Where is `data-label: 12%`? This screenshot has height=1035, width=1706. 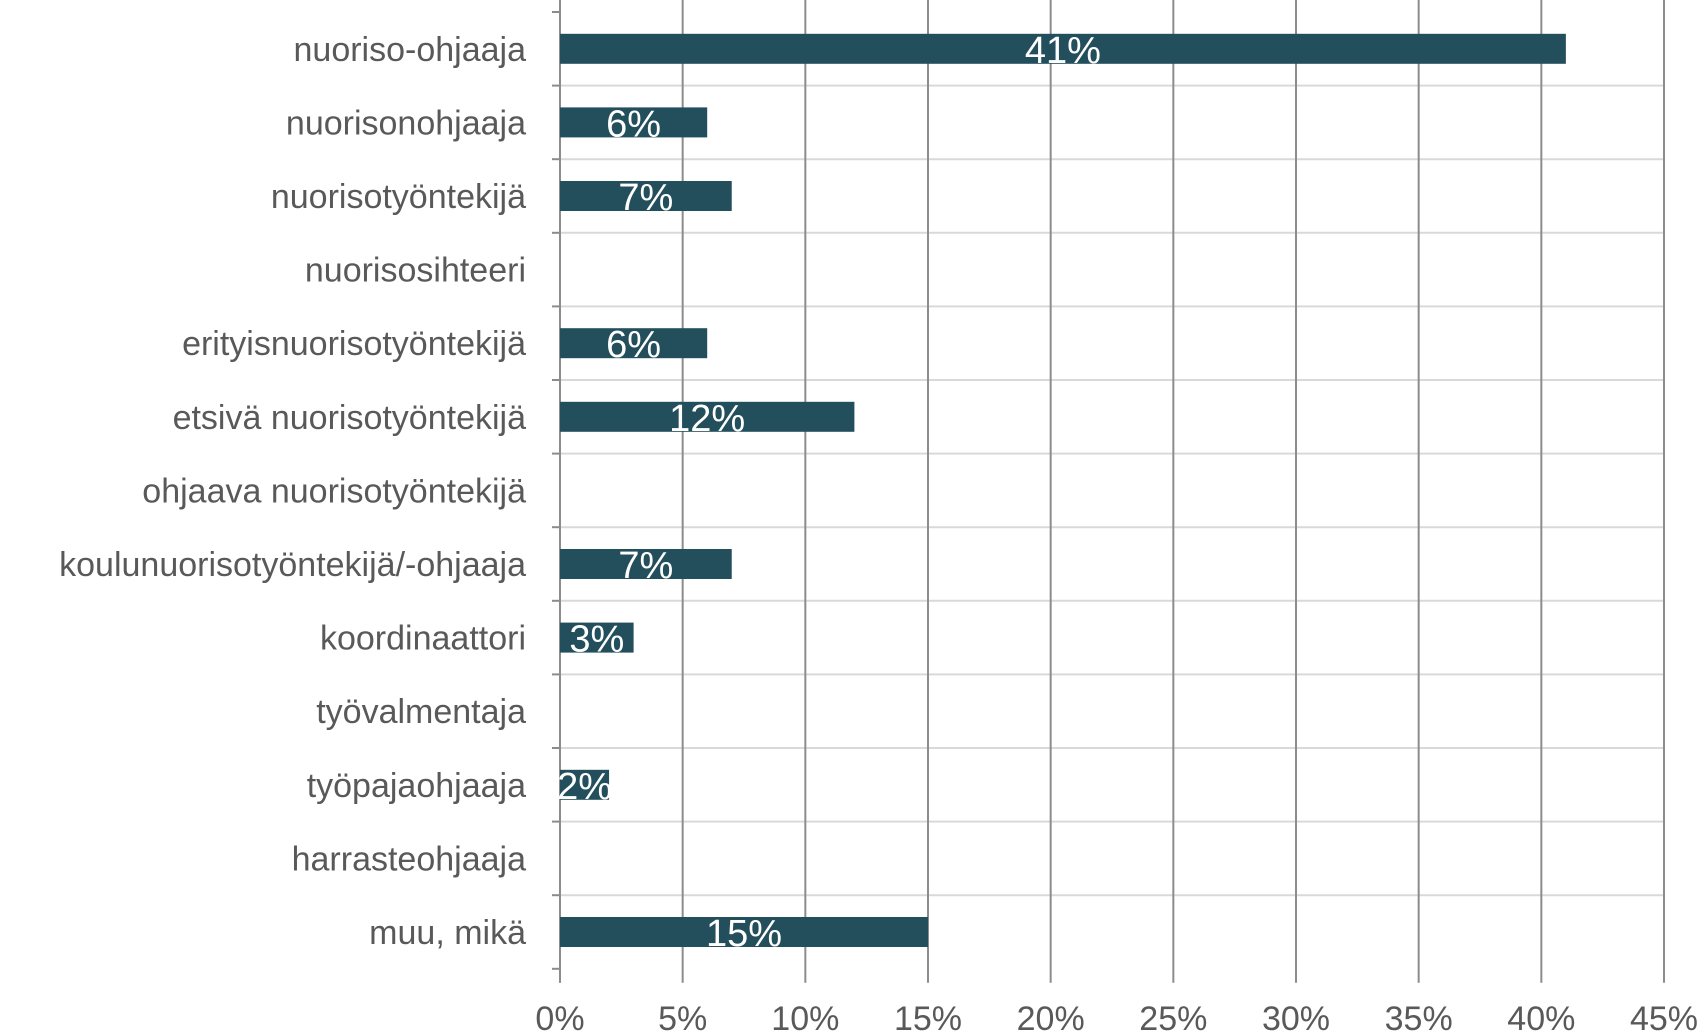
data-label: 12% is located at coordinates (707, 419).